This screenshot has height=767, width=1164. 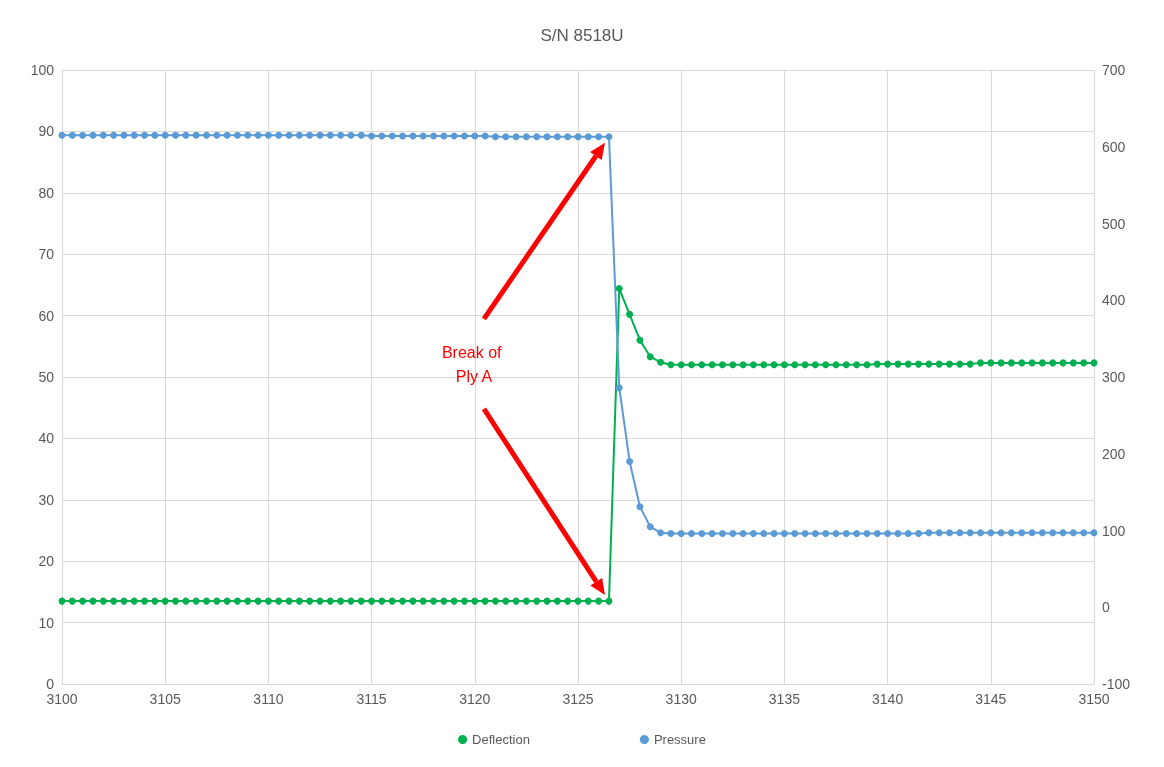 What do you see at coordinates (62, 699) in the screenshot?
I see `x-tick-label: 3100` at bounding box center [62, 699].